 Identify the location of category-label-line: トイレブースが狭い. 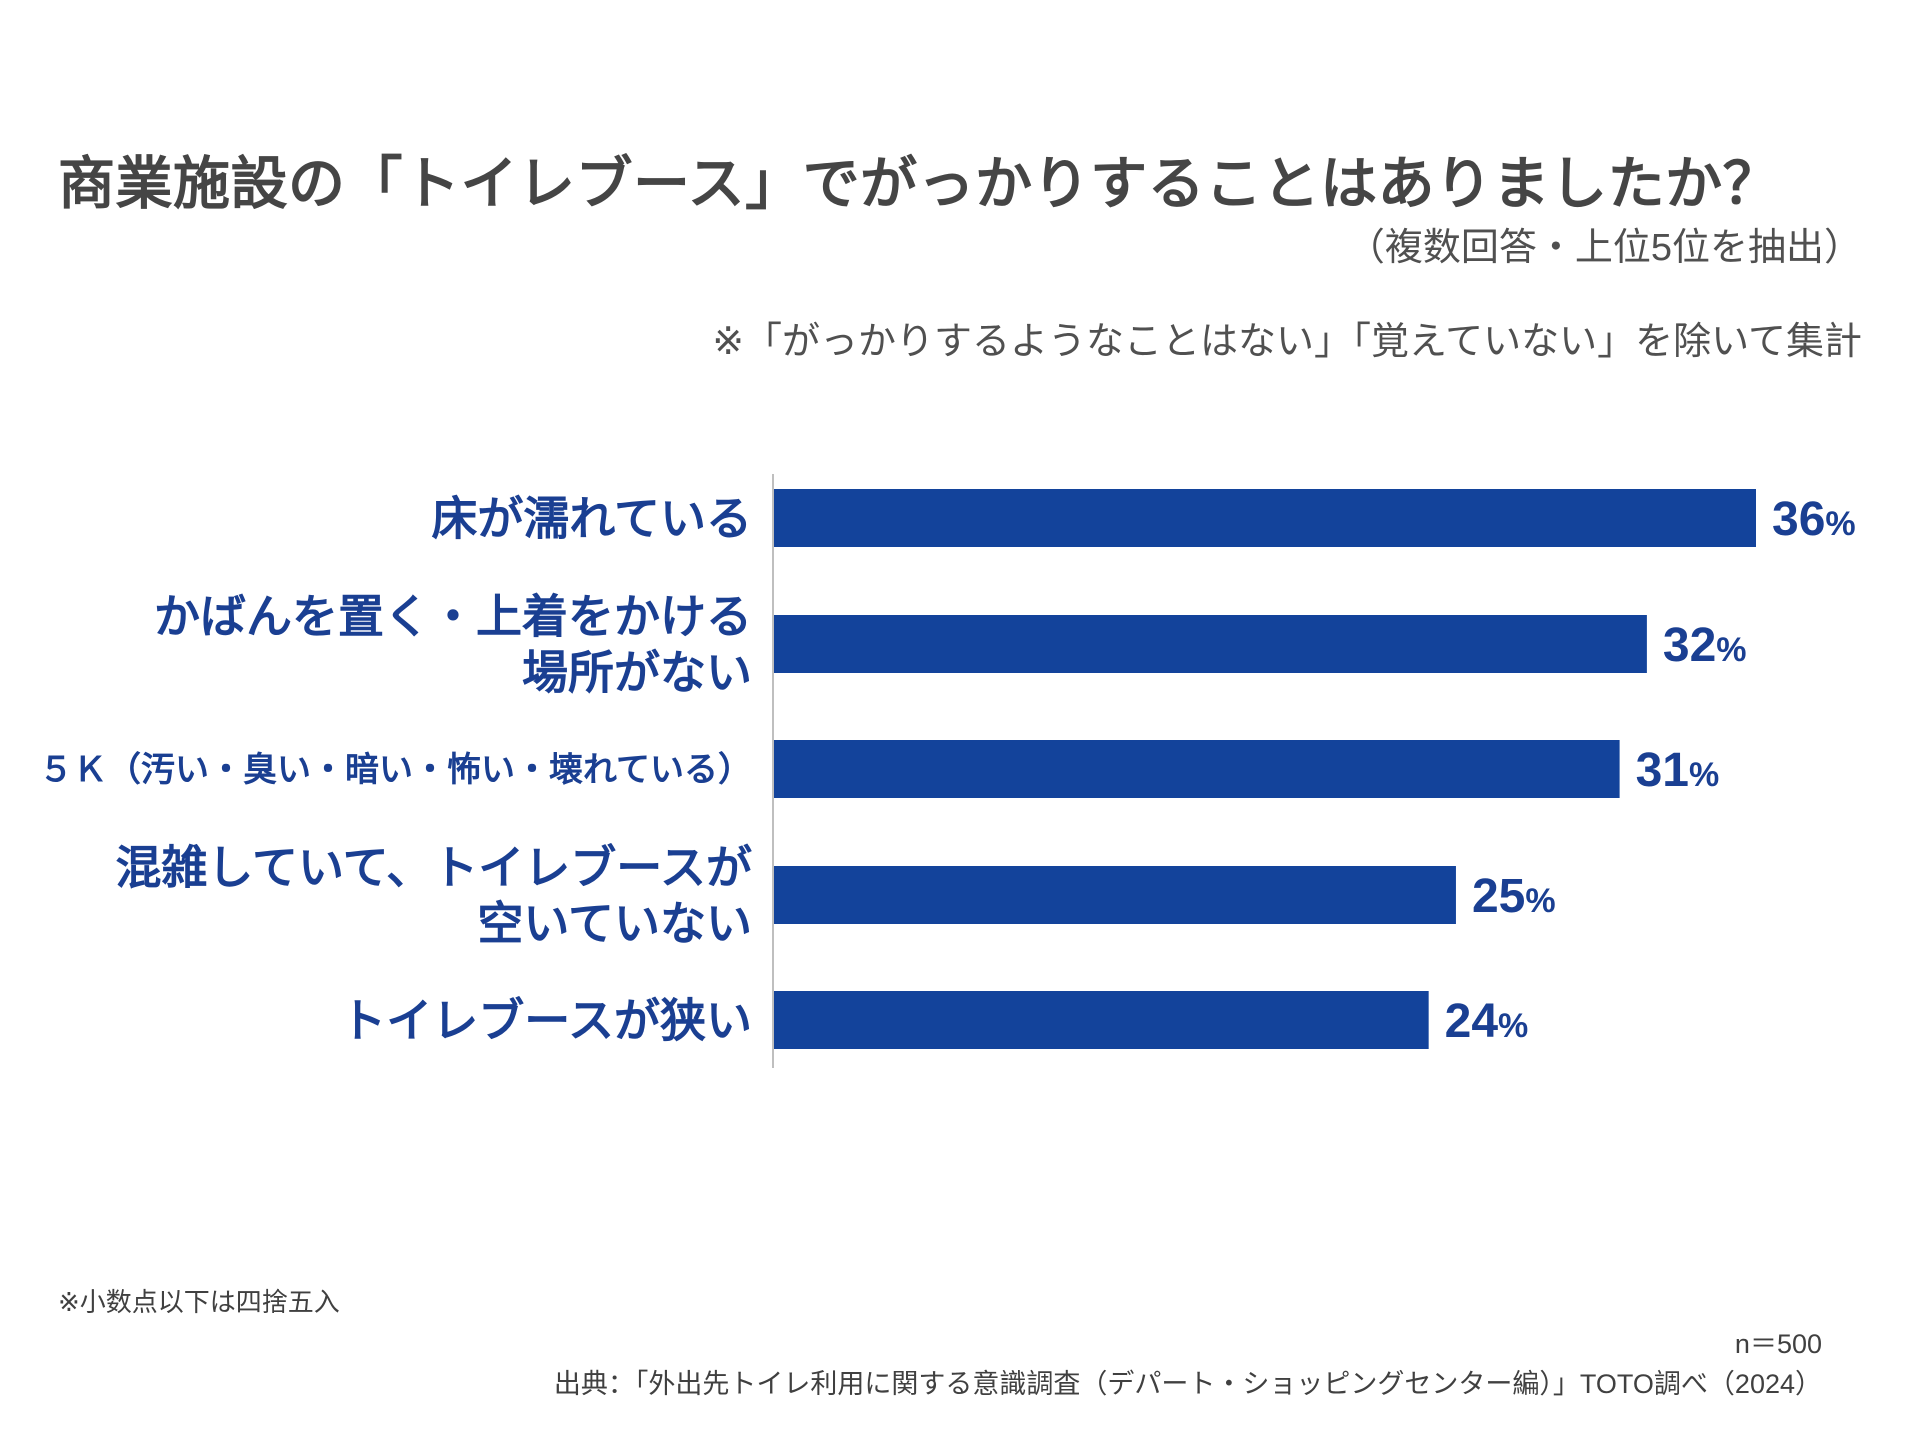
(546, 1021).